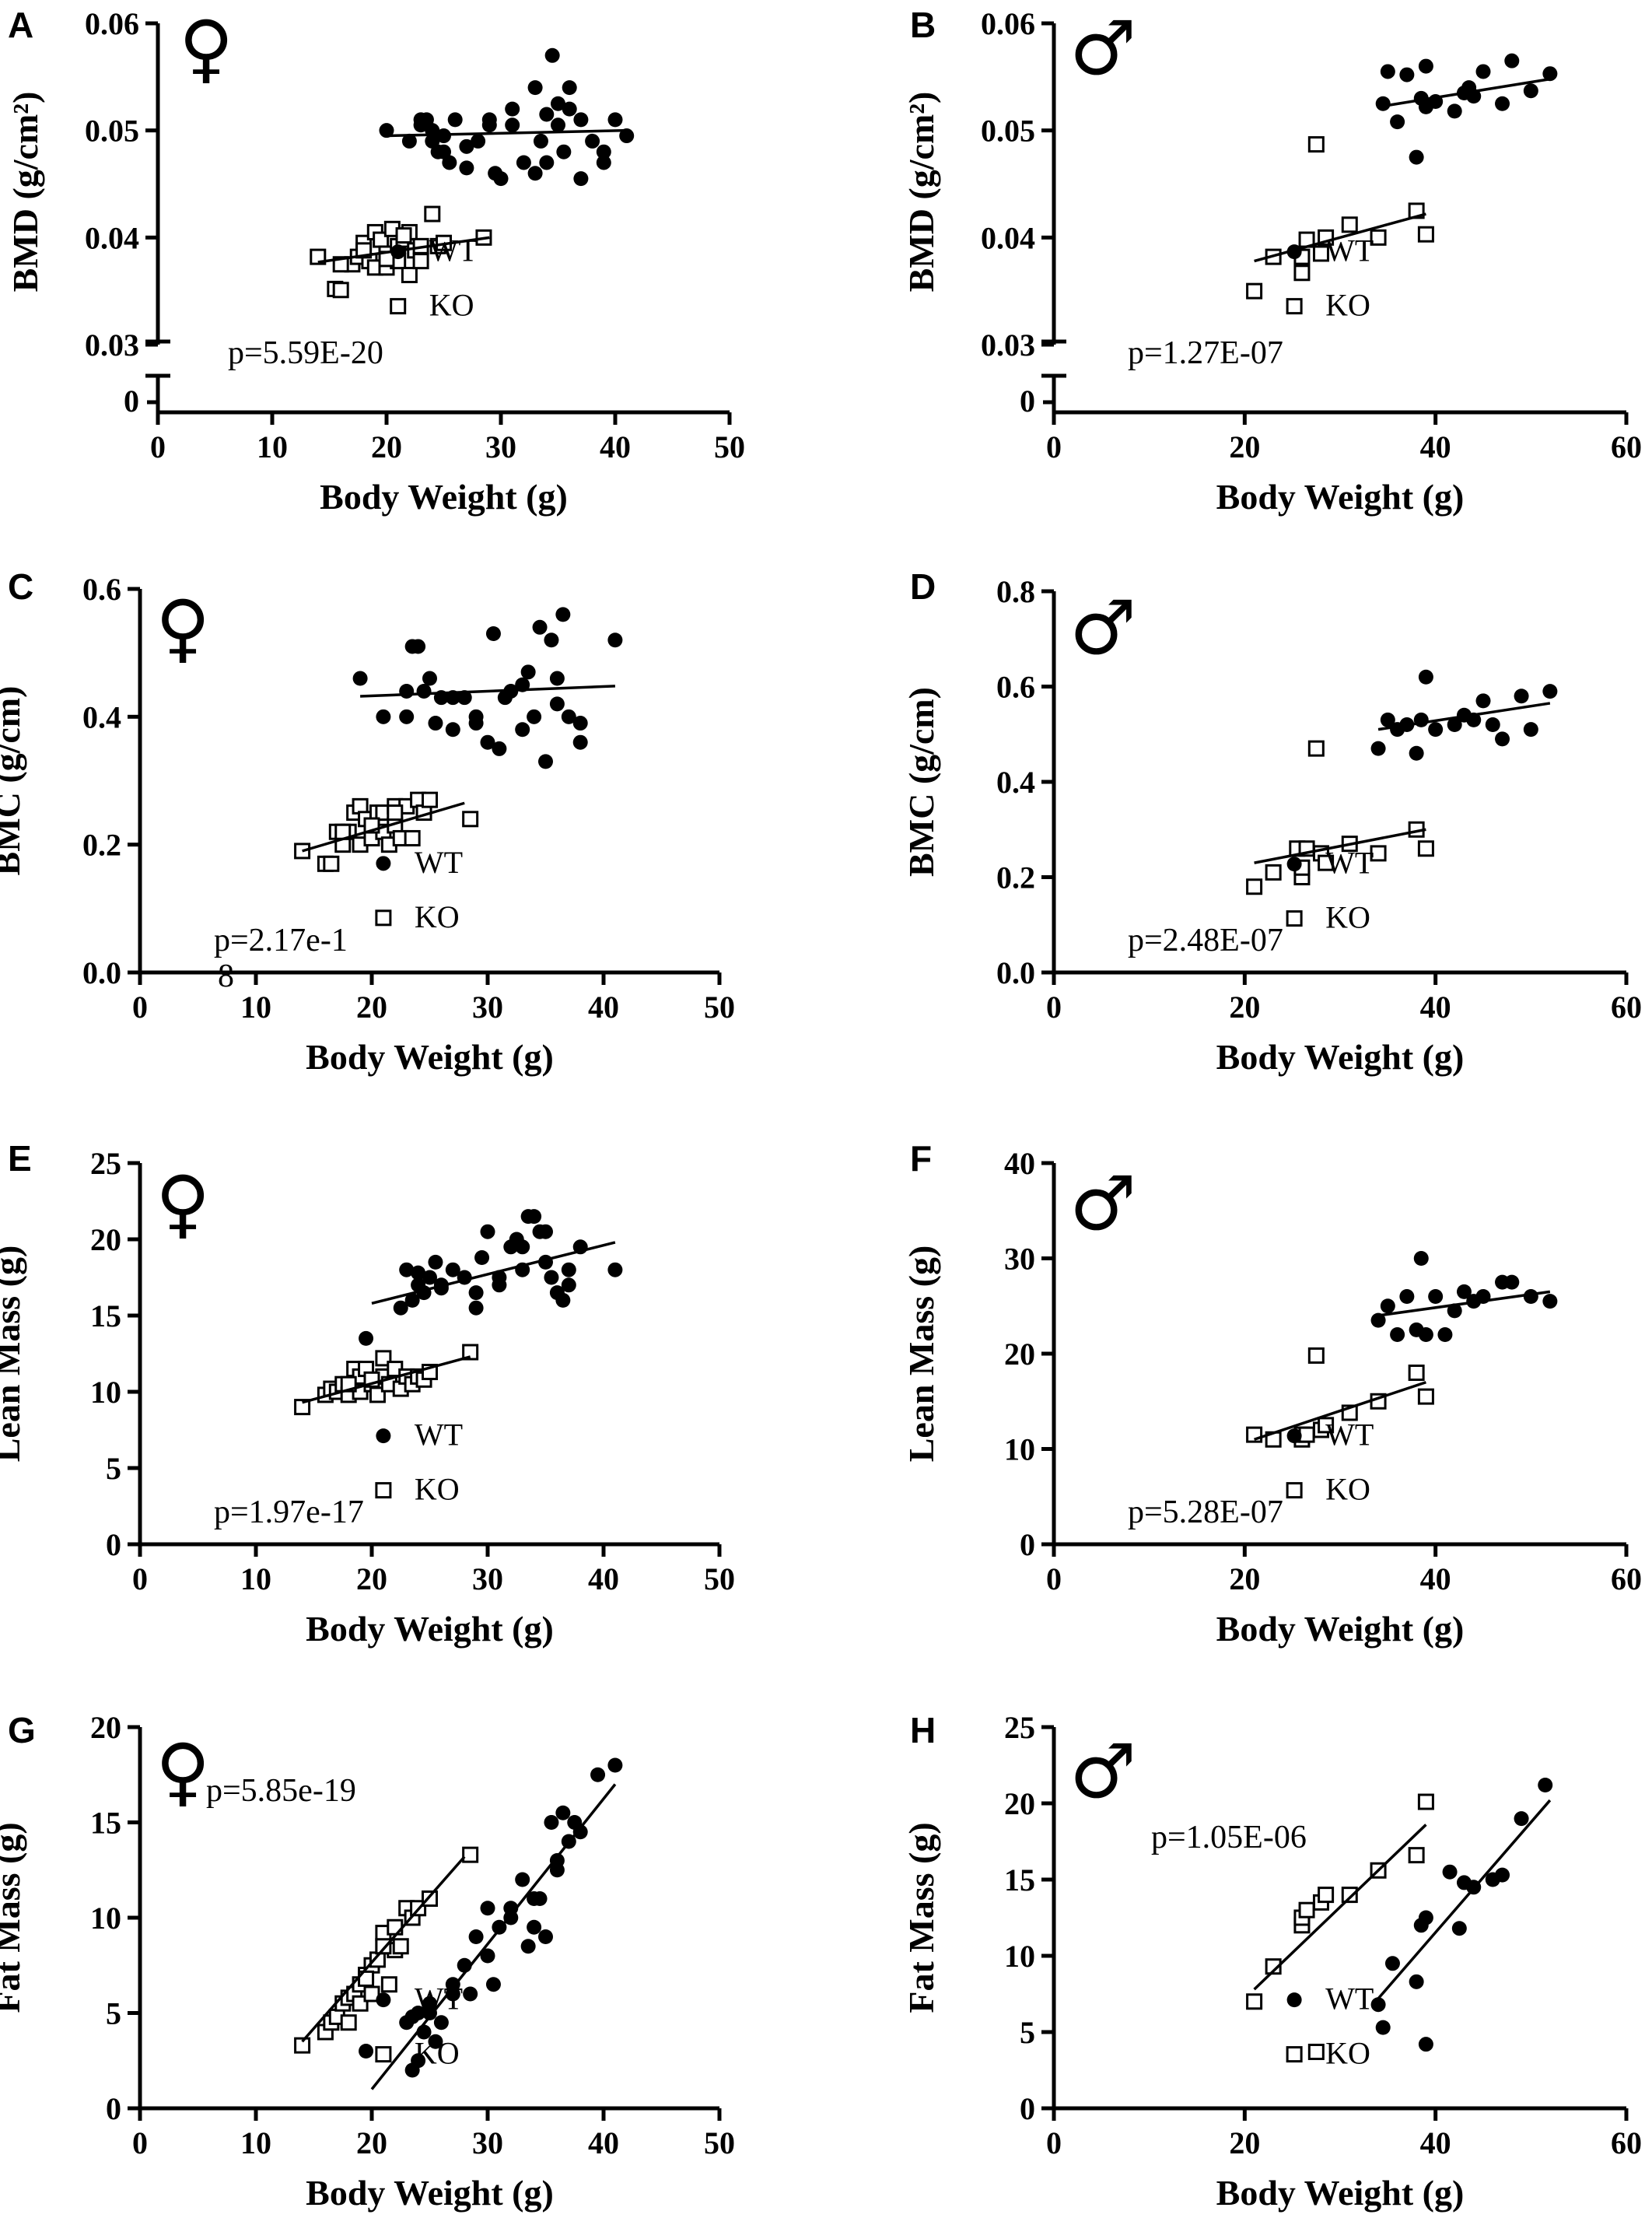 This screenshot has height=2239, width=1652. Describe the element at coordinates (1341, 1629) in the screenshot. I see `x-axis-title: Body Weight (g)` at that location.